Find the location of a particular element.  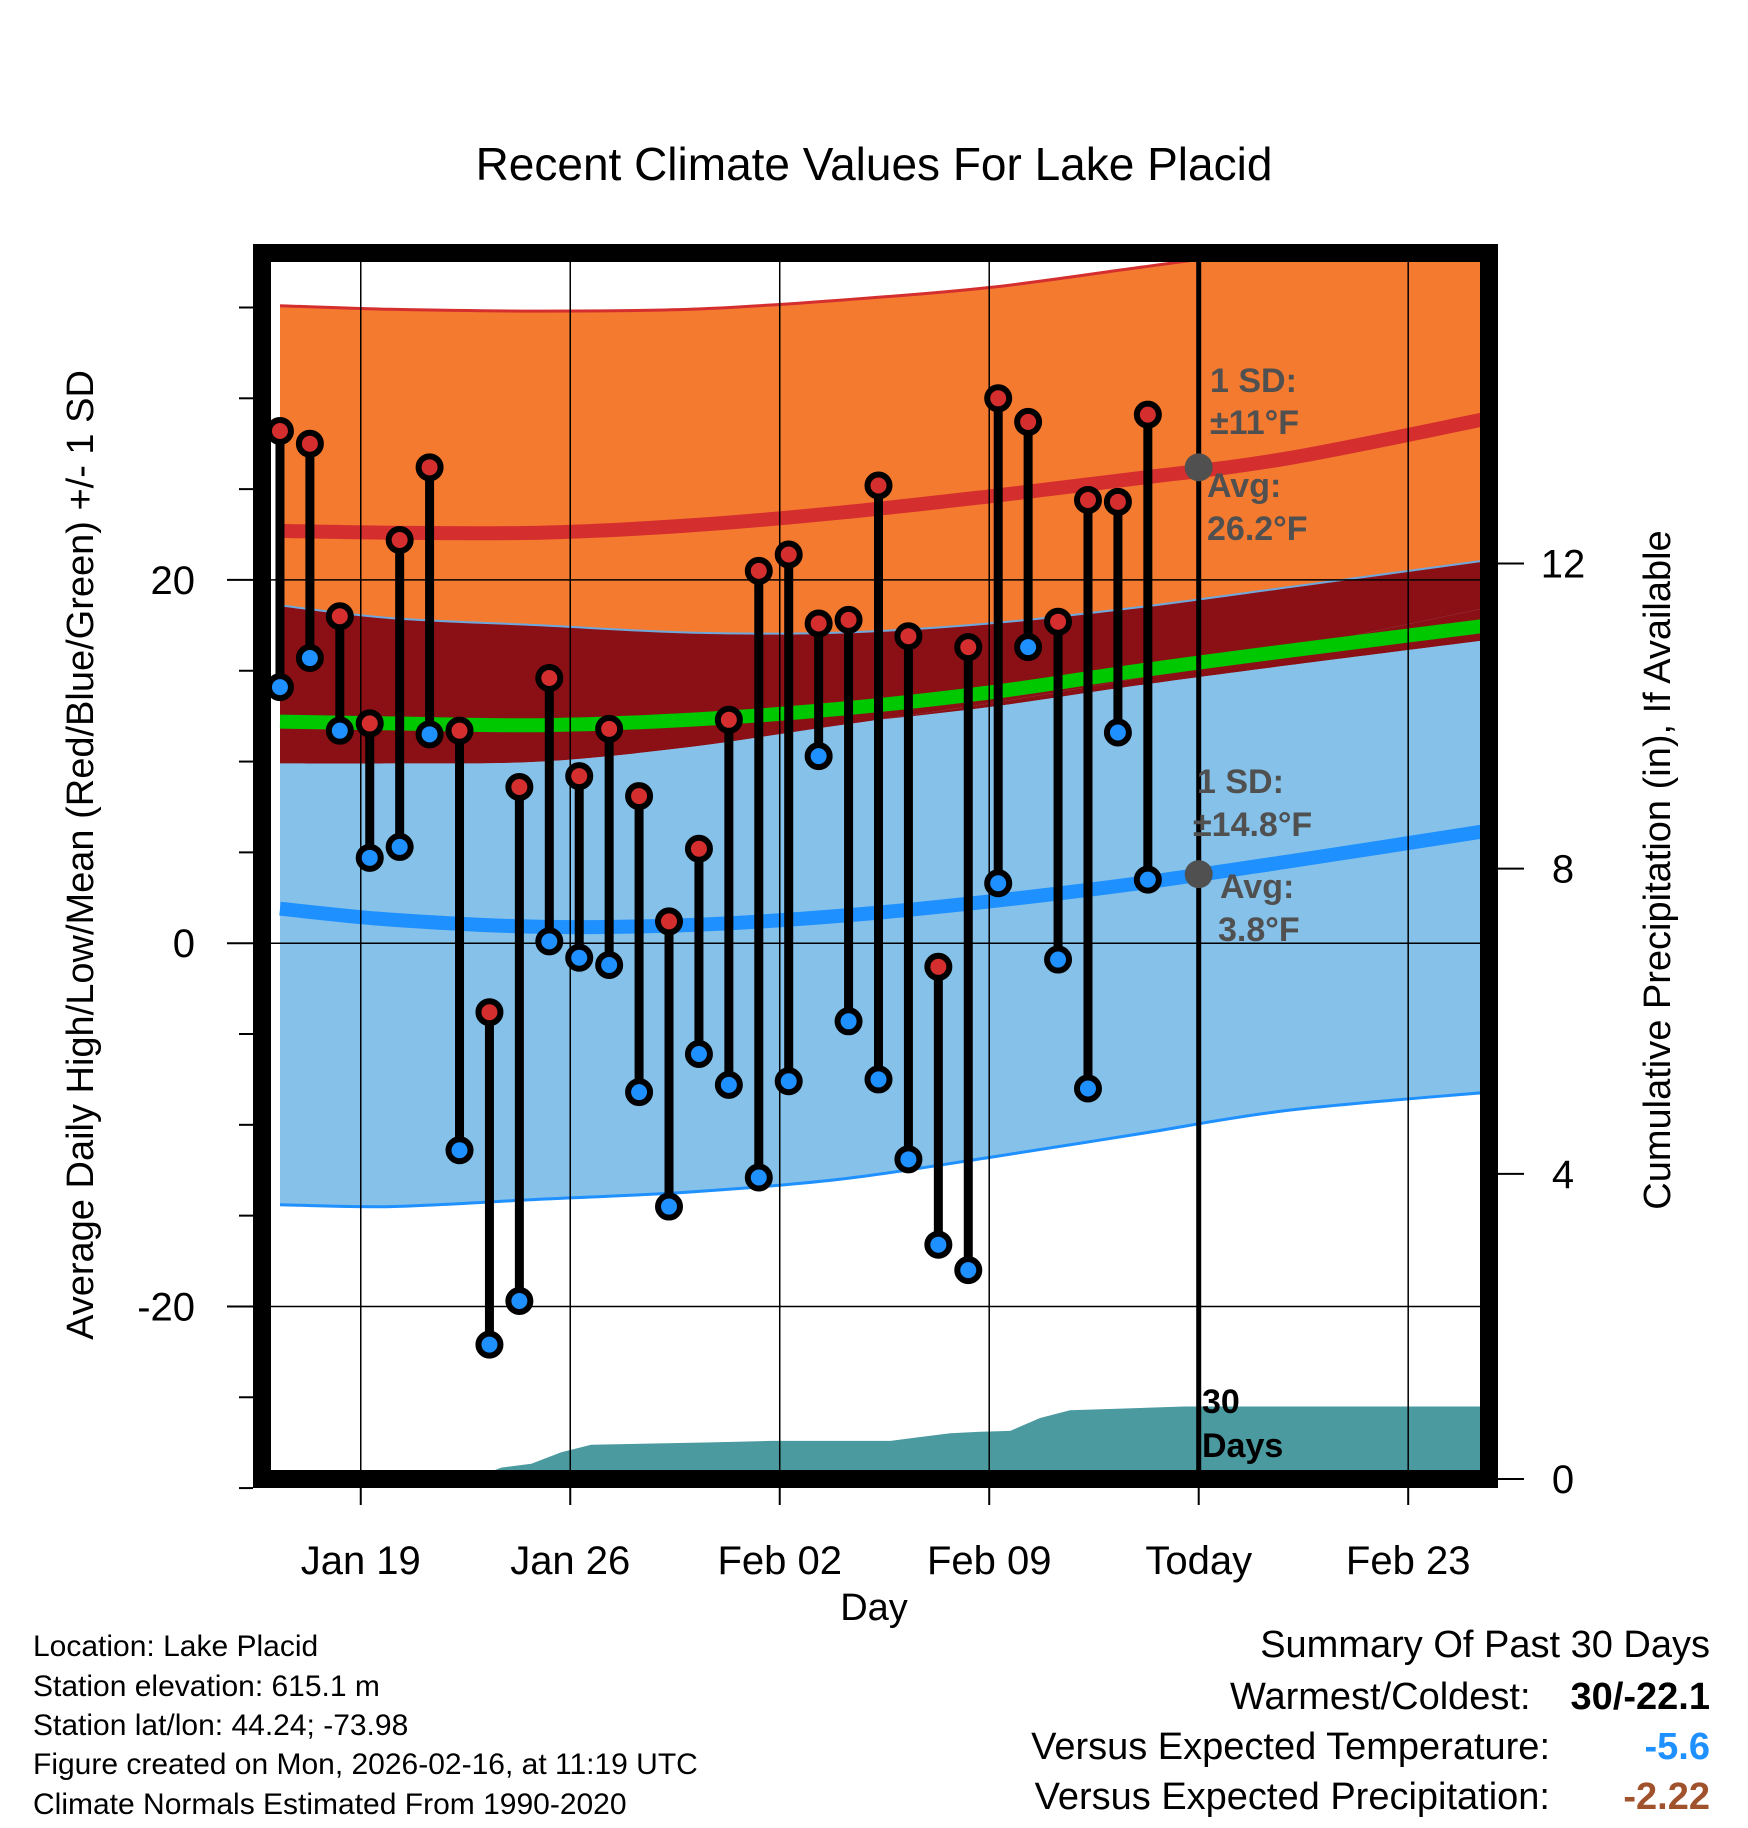

summary-warmest-row: Warmest/Coldest: 30/-22.1 is located at coordinates (1470, 1697).